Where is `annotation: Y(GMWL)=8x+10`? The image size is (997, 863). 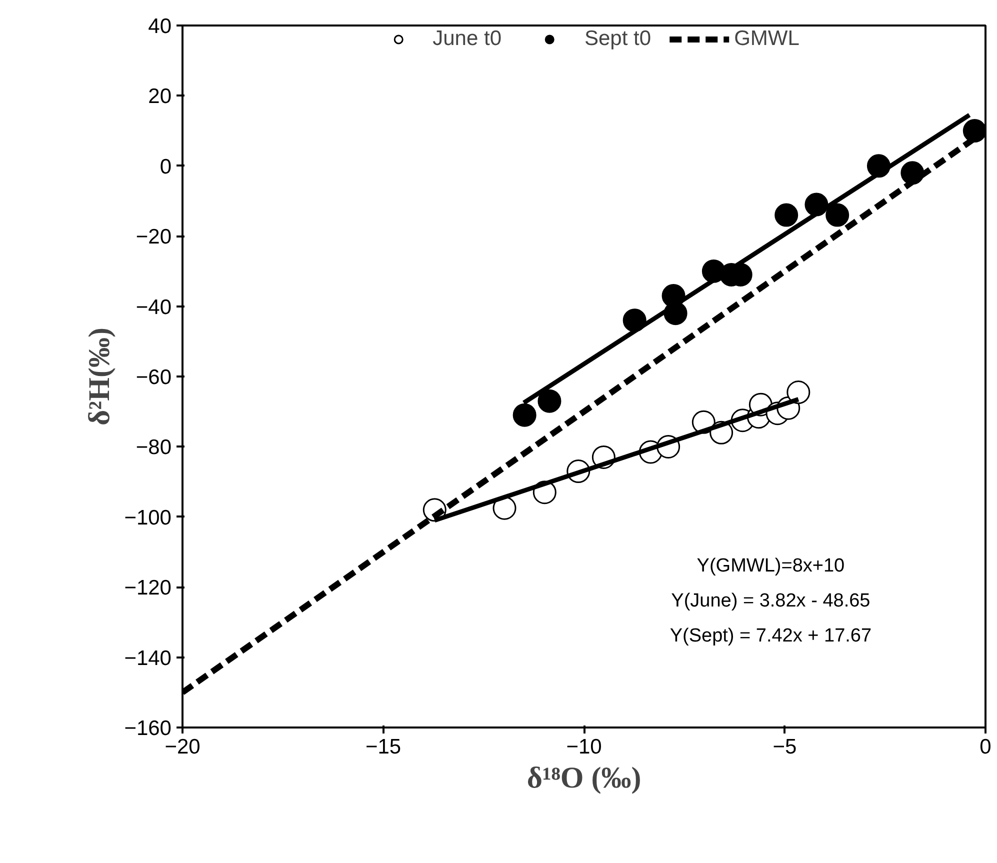 annotation: Y(GMWL)=8x+10 is located at coordinates (770, 566).